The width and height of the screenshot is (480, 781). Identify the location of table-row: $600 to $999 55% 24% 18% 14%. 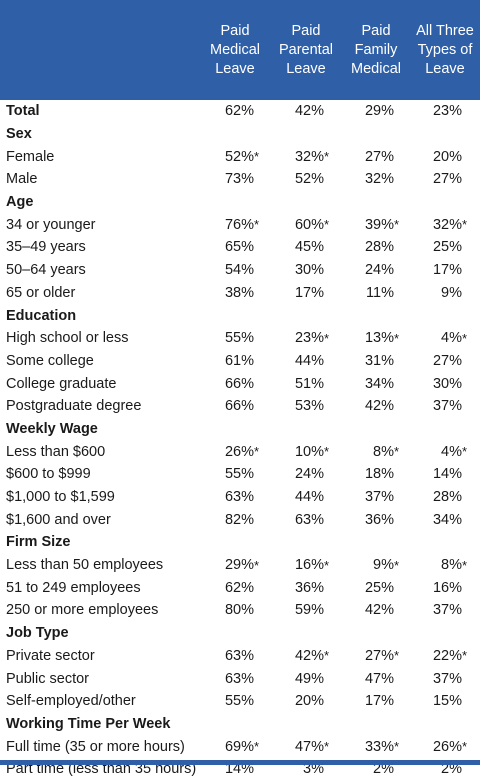
(240, 474).